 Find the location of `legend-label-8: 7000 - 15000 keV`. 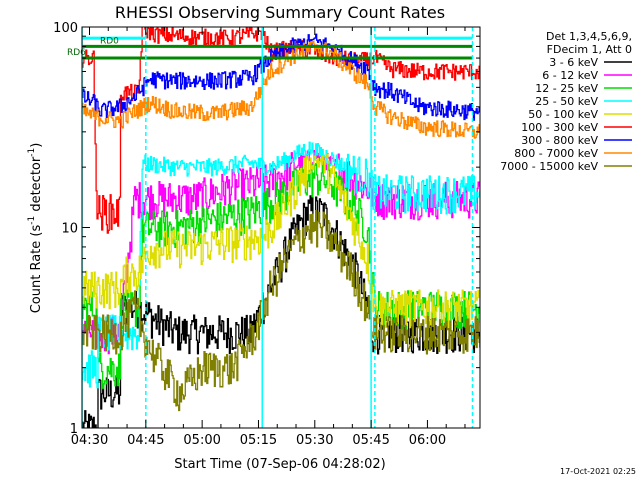

legend-label-8: 7000 - 15000 keV is located at coordinates (549, 166).